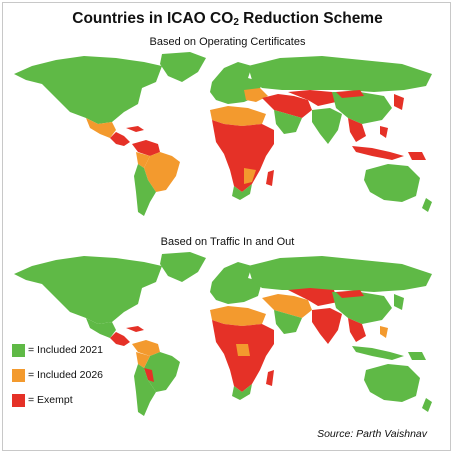  What do you see at coordinates (18, 350) in the screenshot?
I see `legend-swatch-included-2021` at bounding box center [18, 350].